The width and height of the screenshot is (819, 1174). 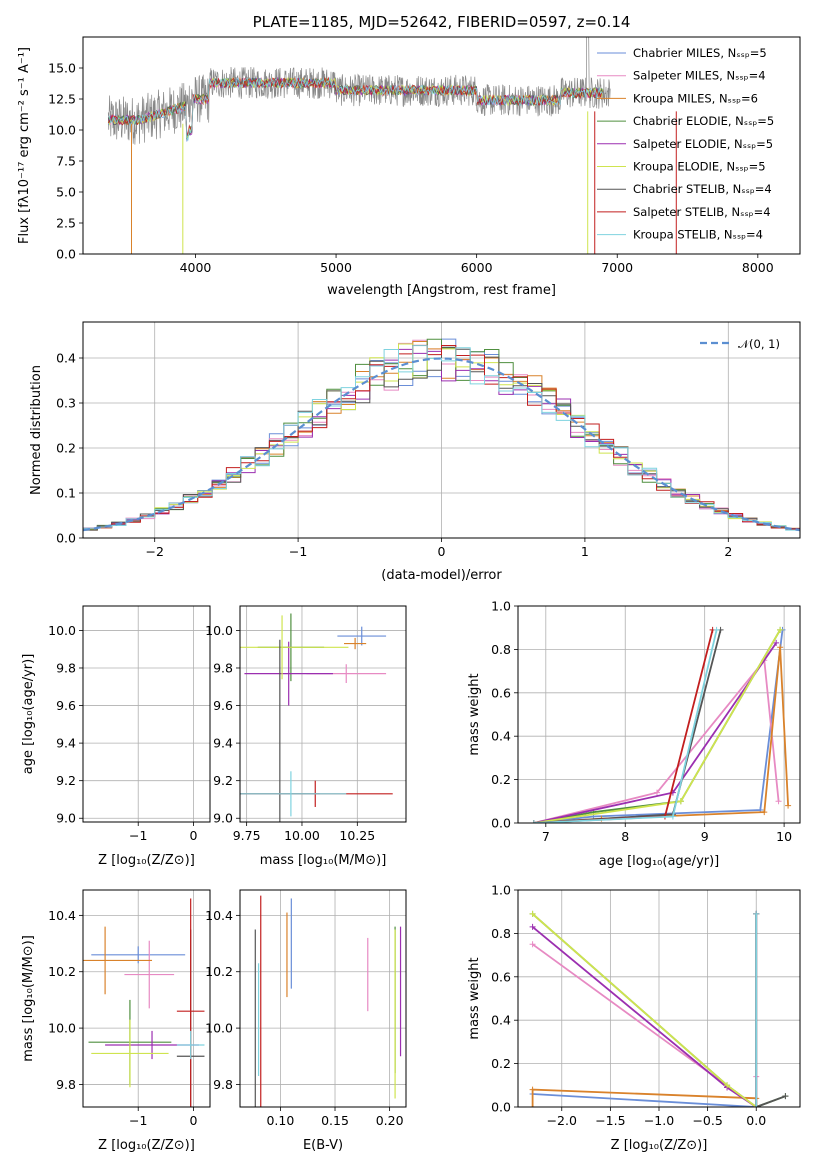 What do you see at coordinates (784, 836) in the screenshot?
I see `x-tick-label: 10` at bounding box center [784, 836].